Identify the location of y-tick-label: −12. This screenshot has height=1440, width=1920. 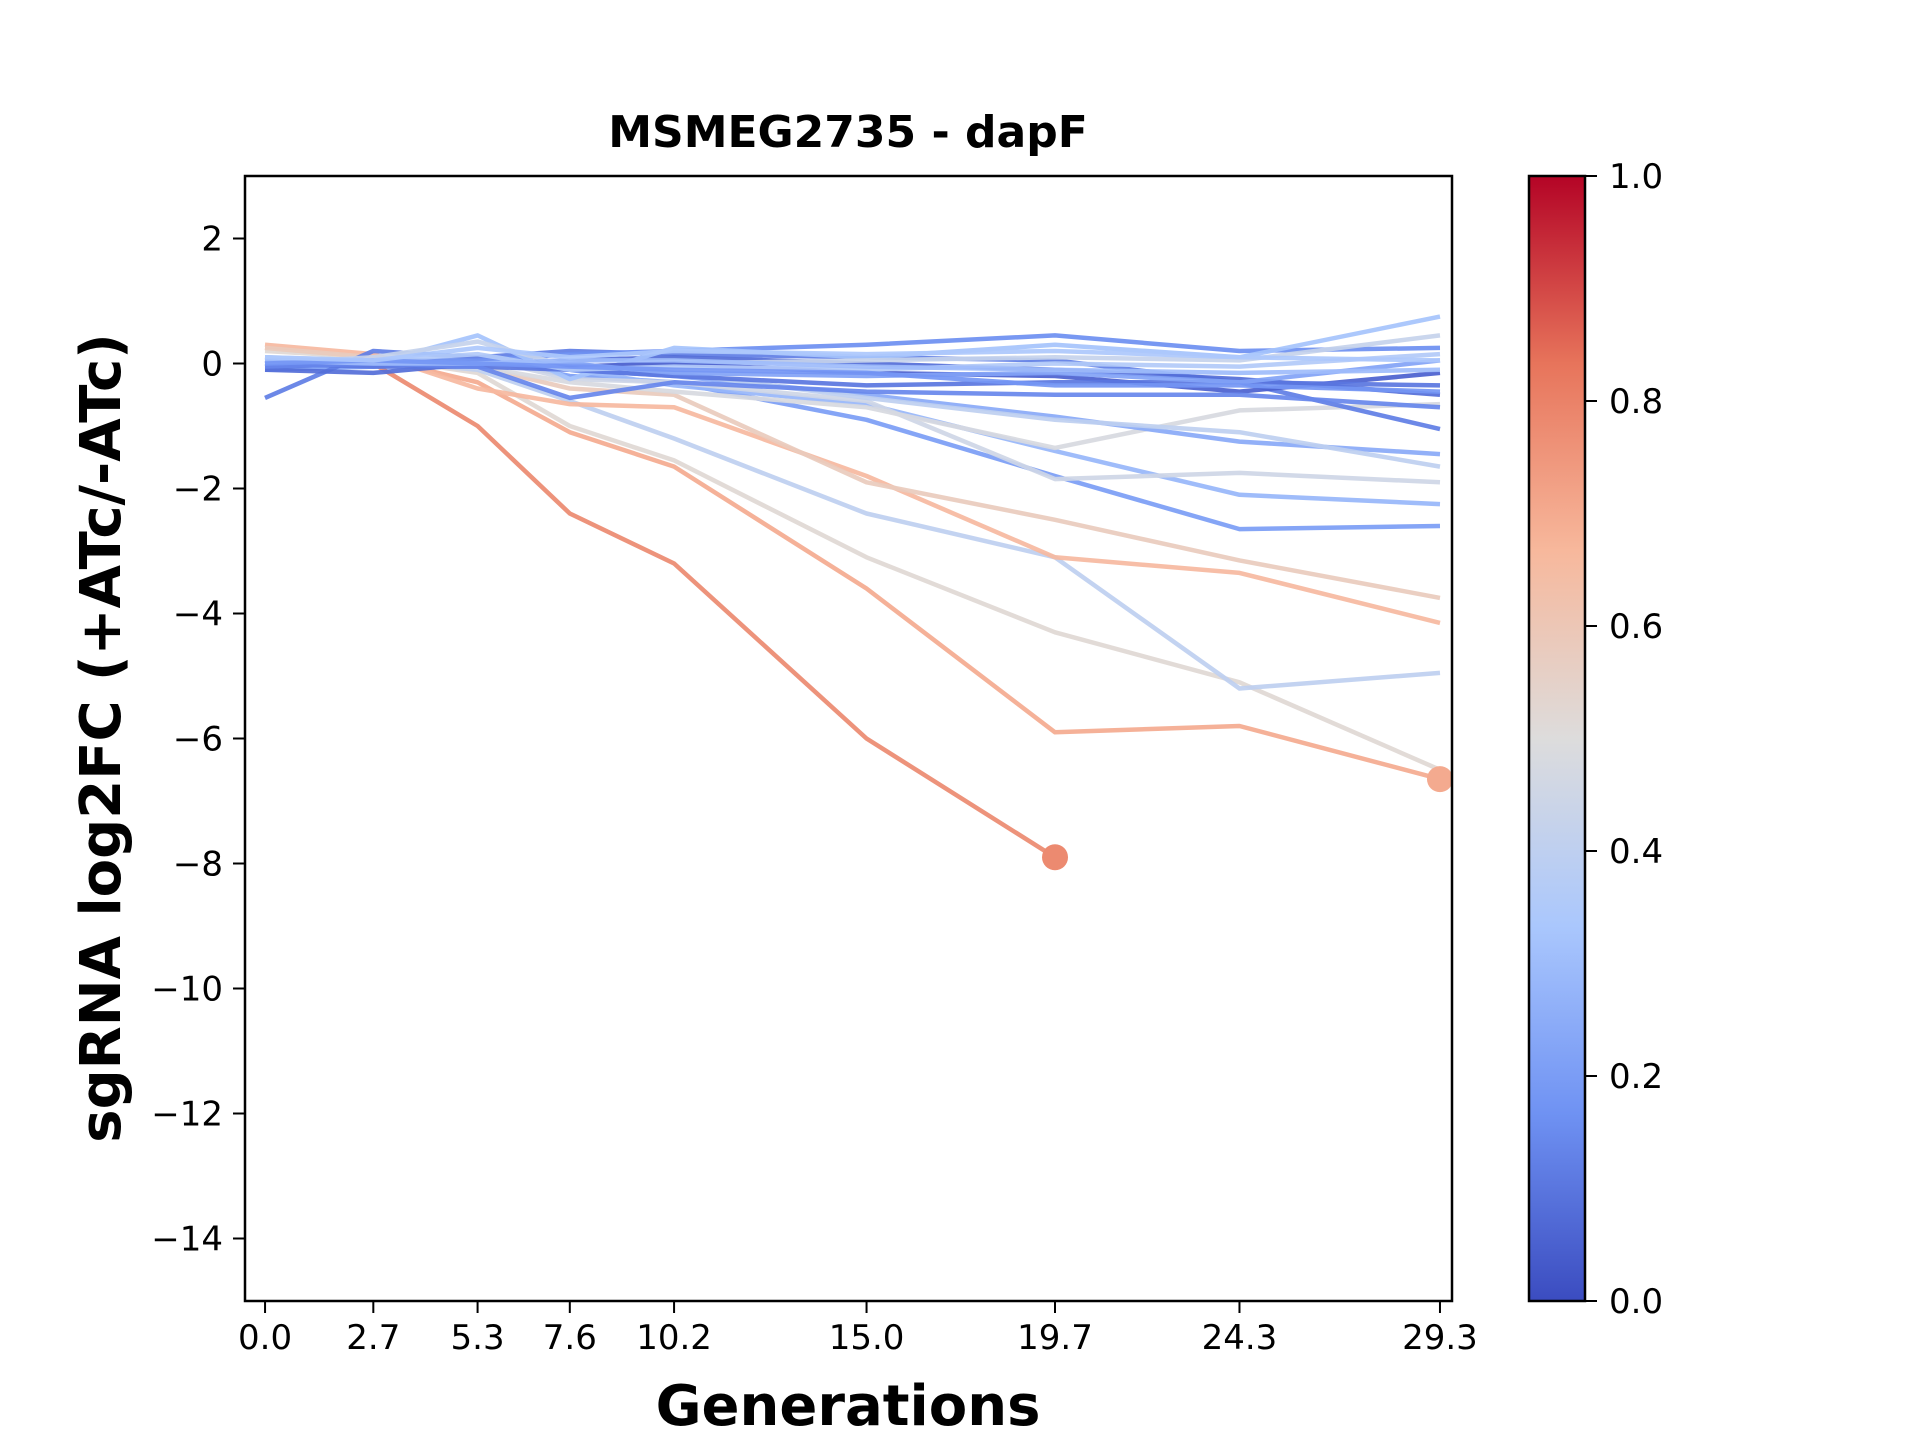
(187, 1115).